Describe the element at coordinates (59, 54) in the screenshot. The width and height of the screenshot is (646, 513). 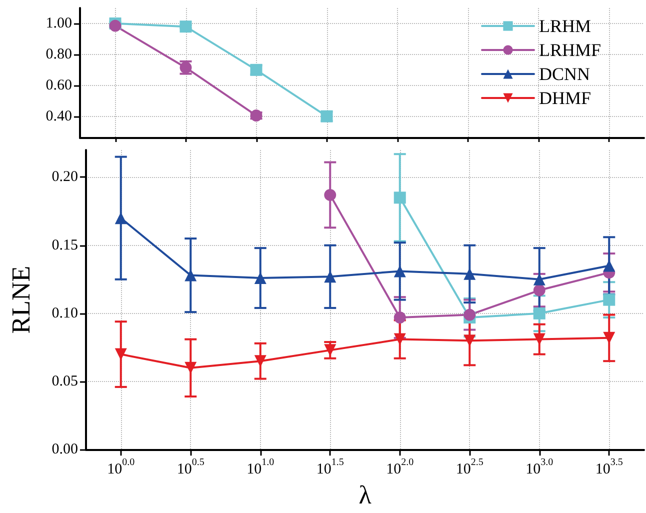
I see `y-tick-label: 0.80` at that location.